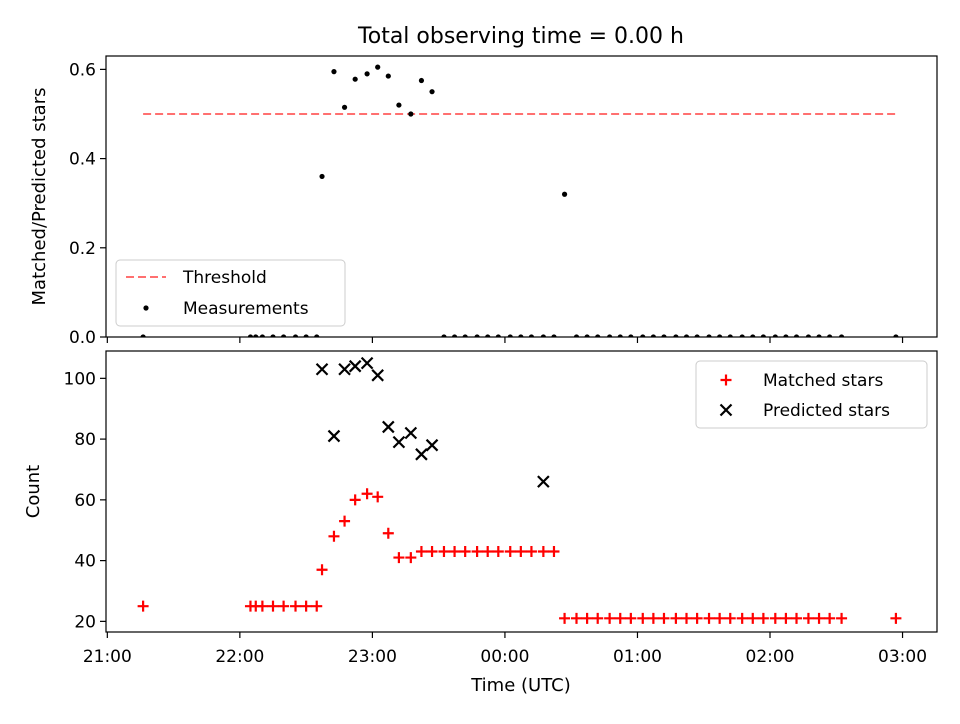 Image resolution: width=960 pixels, height=724 pixels. Describe the element at coordinates (826, 411) in the screenshot. I see `legend-predicted-stars-label: Predicted stars` at that location.